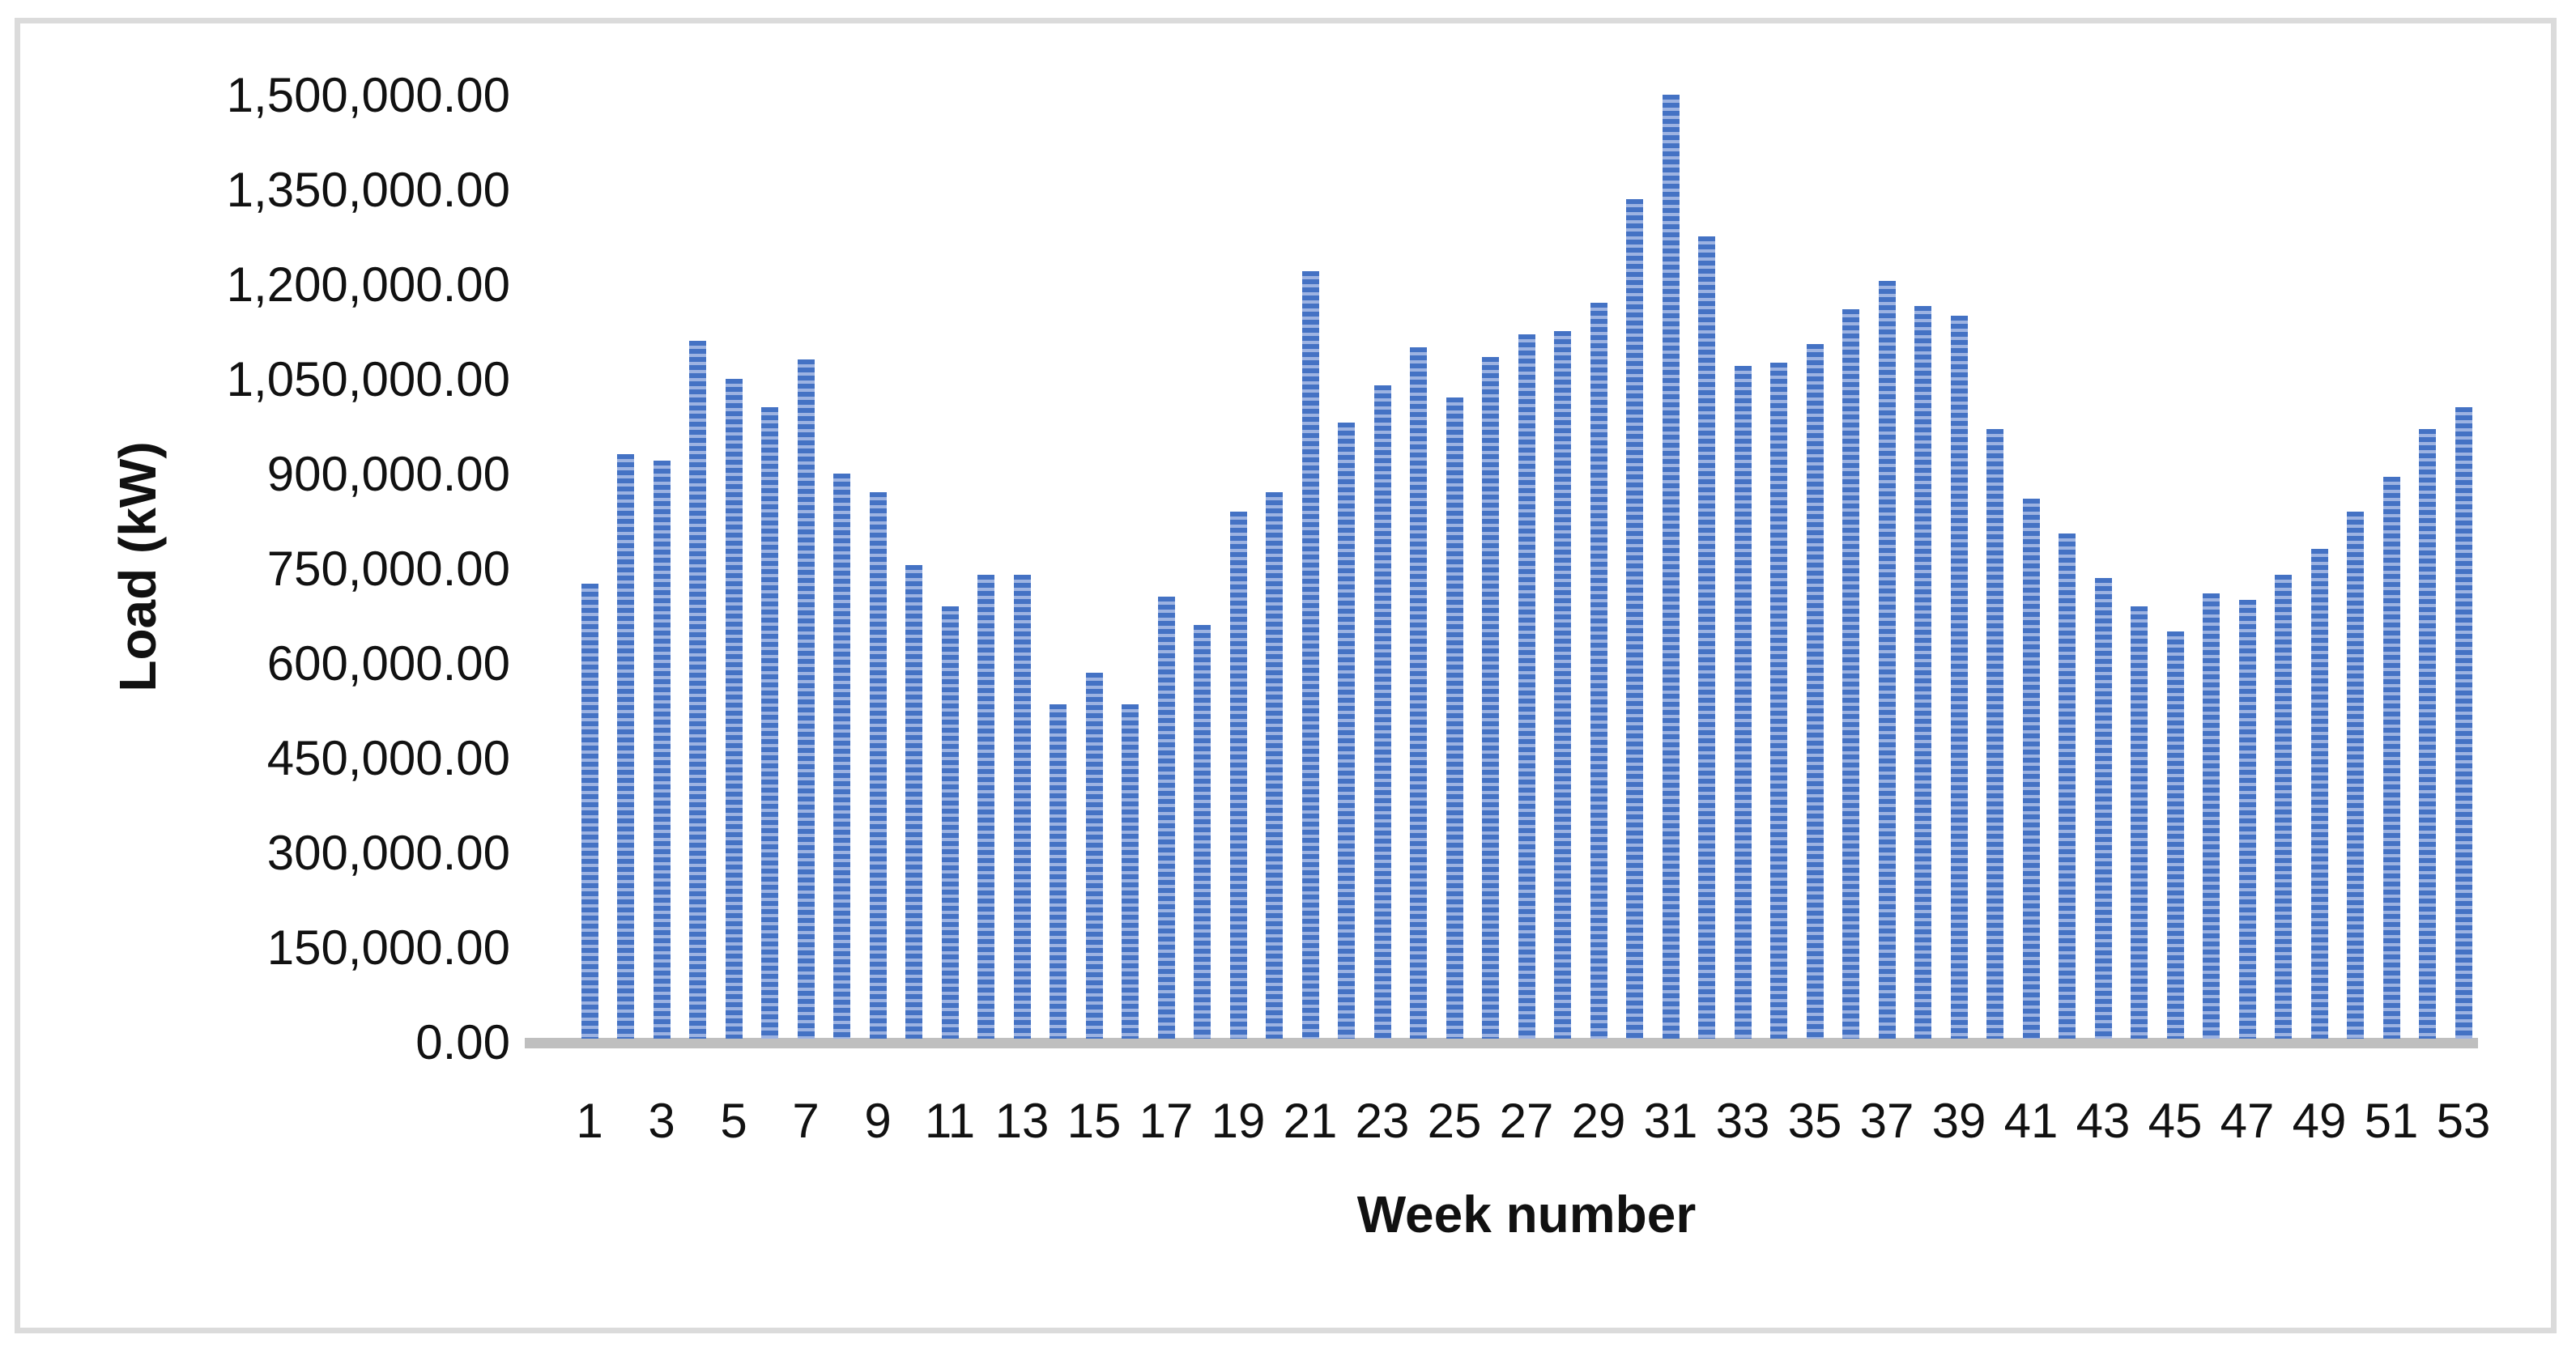 The width and height of the screenshot is (2576, 1356). I want to click on x-tick-label: 27, so click(1526, 1121).